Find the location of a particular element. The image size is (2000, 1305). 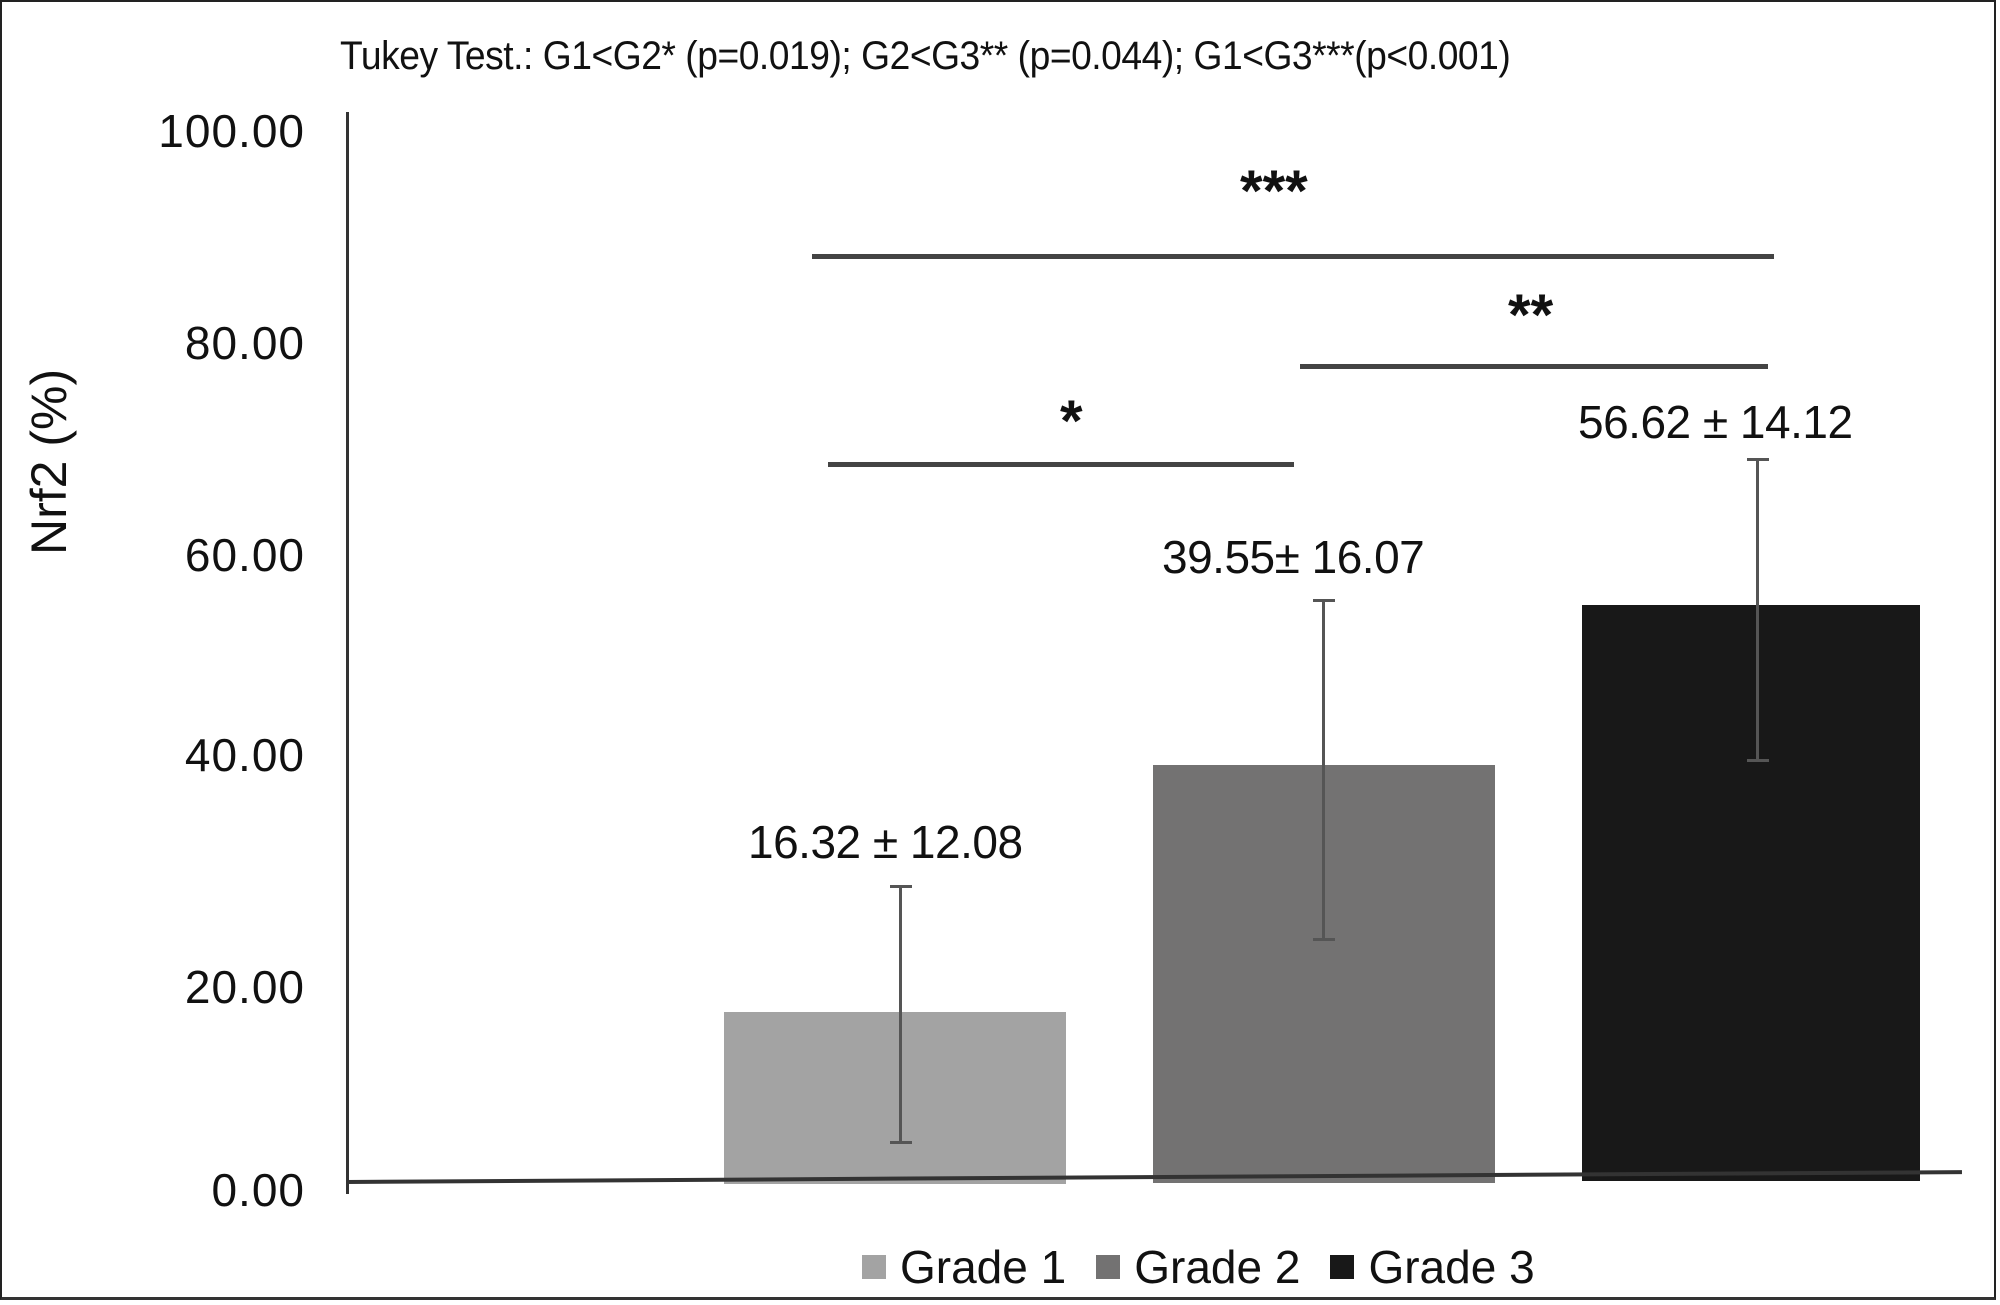

legend: Grade 1 Grade 2 Grade 3 is located at coordinates (1213, 1267).